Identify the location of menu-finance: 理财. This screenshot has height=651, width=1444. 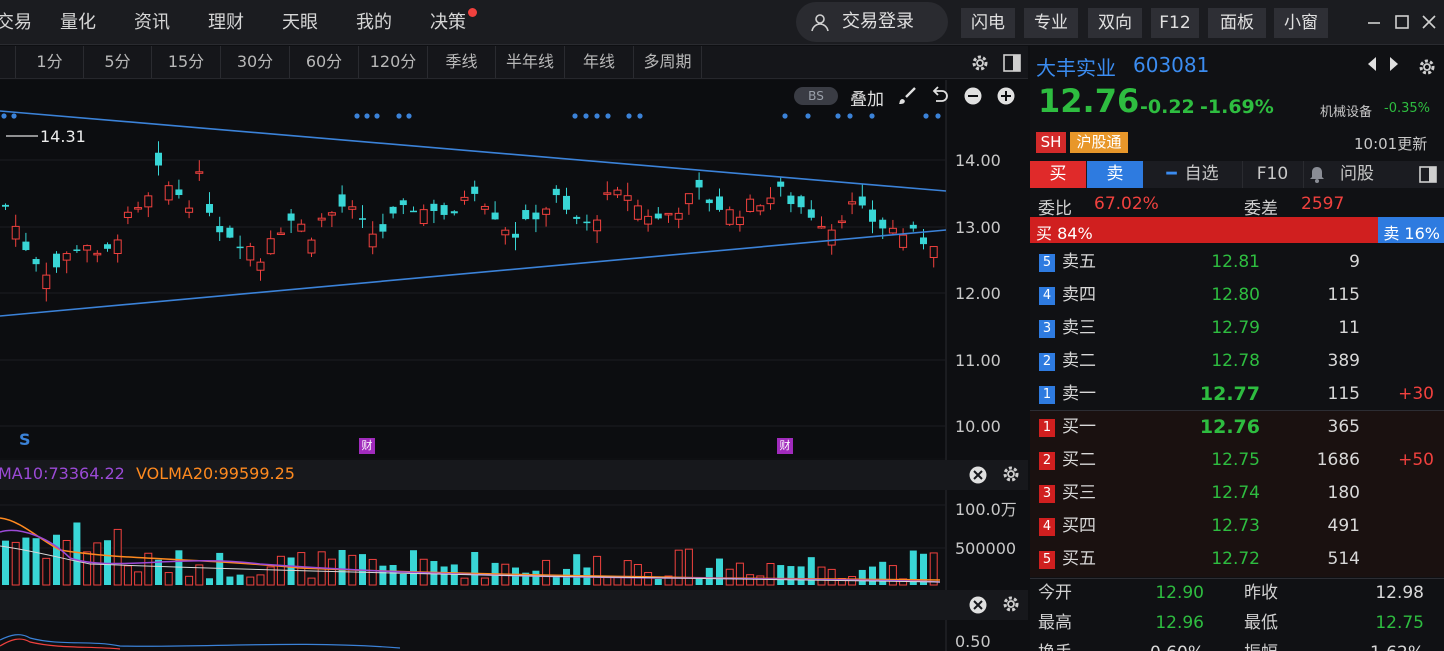
(226, 22).